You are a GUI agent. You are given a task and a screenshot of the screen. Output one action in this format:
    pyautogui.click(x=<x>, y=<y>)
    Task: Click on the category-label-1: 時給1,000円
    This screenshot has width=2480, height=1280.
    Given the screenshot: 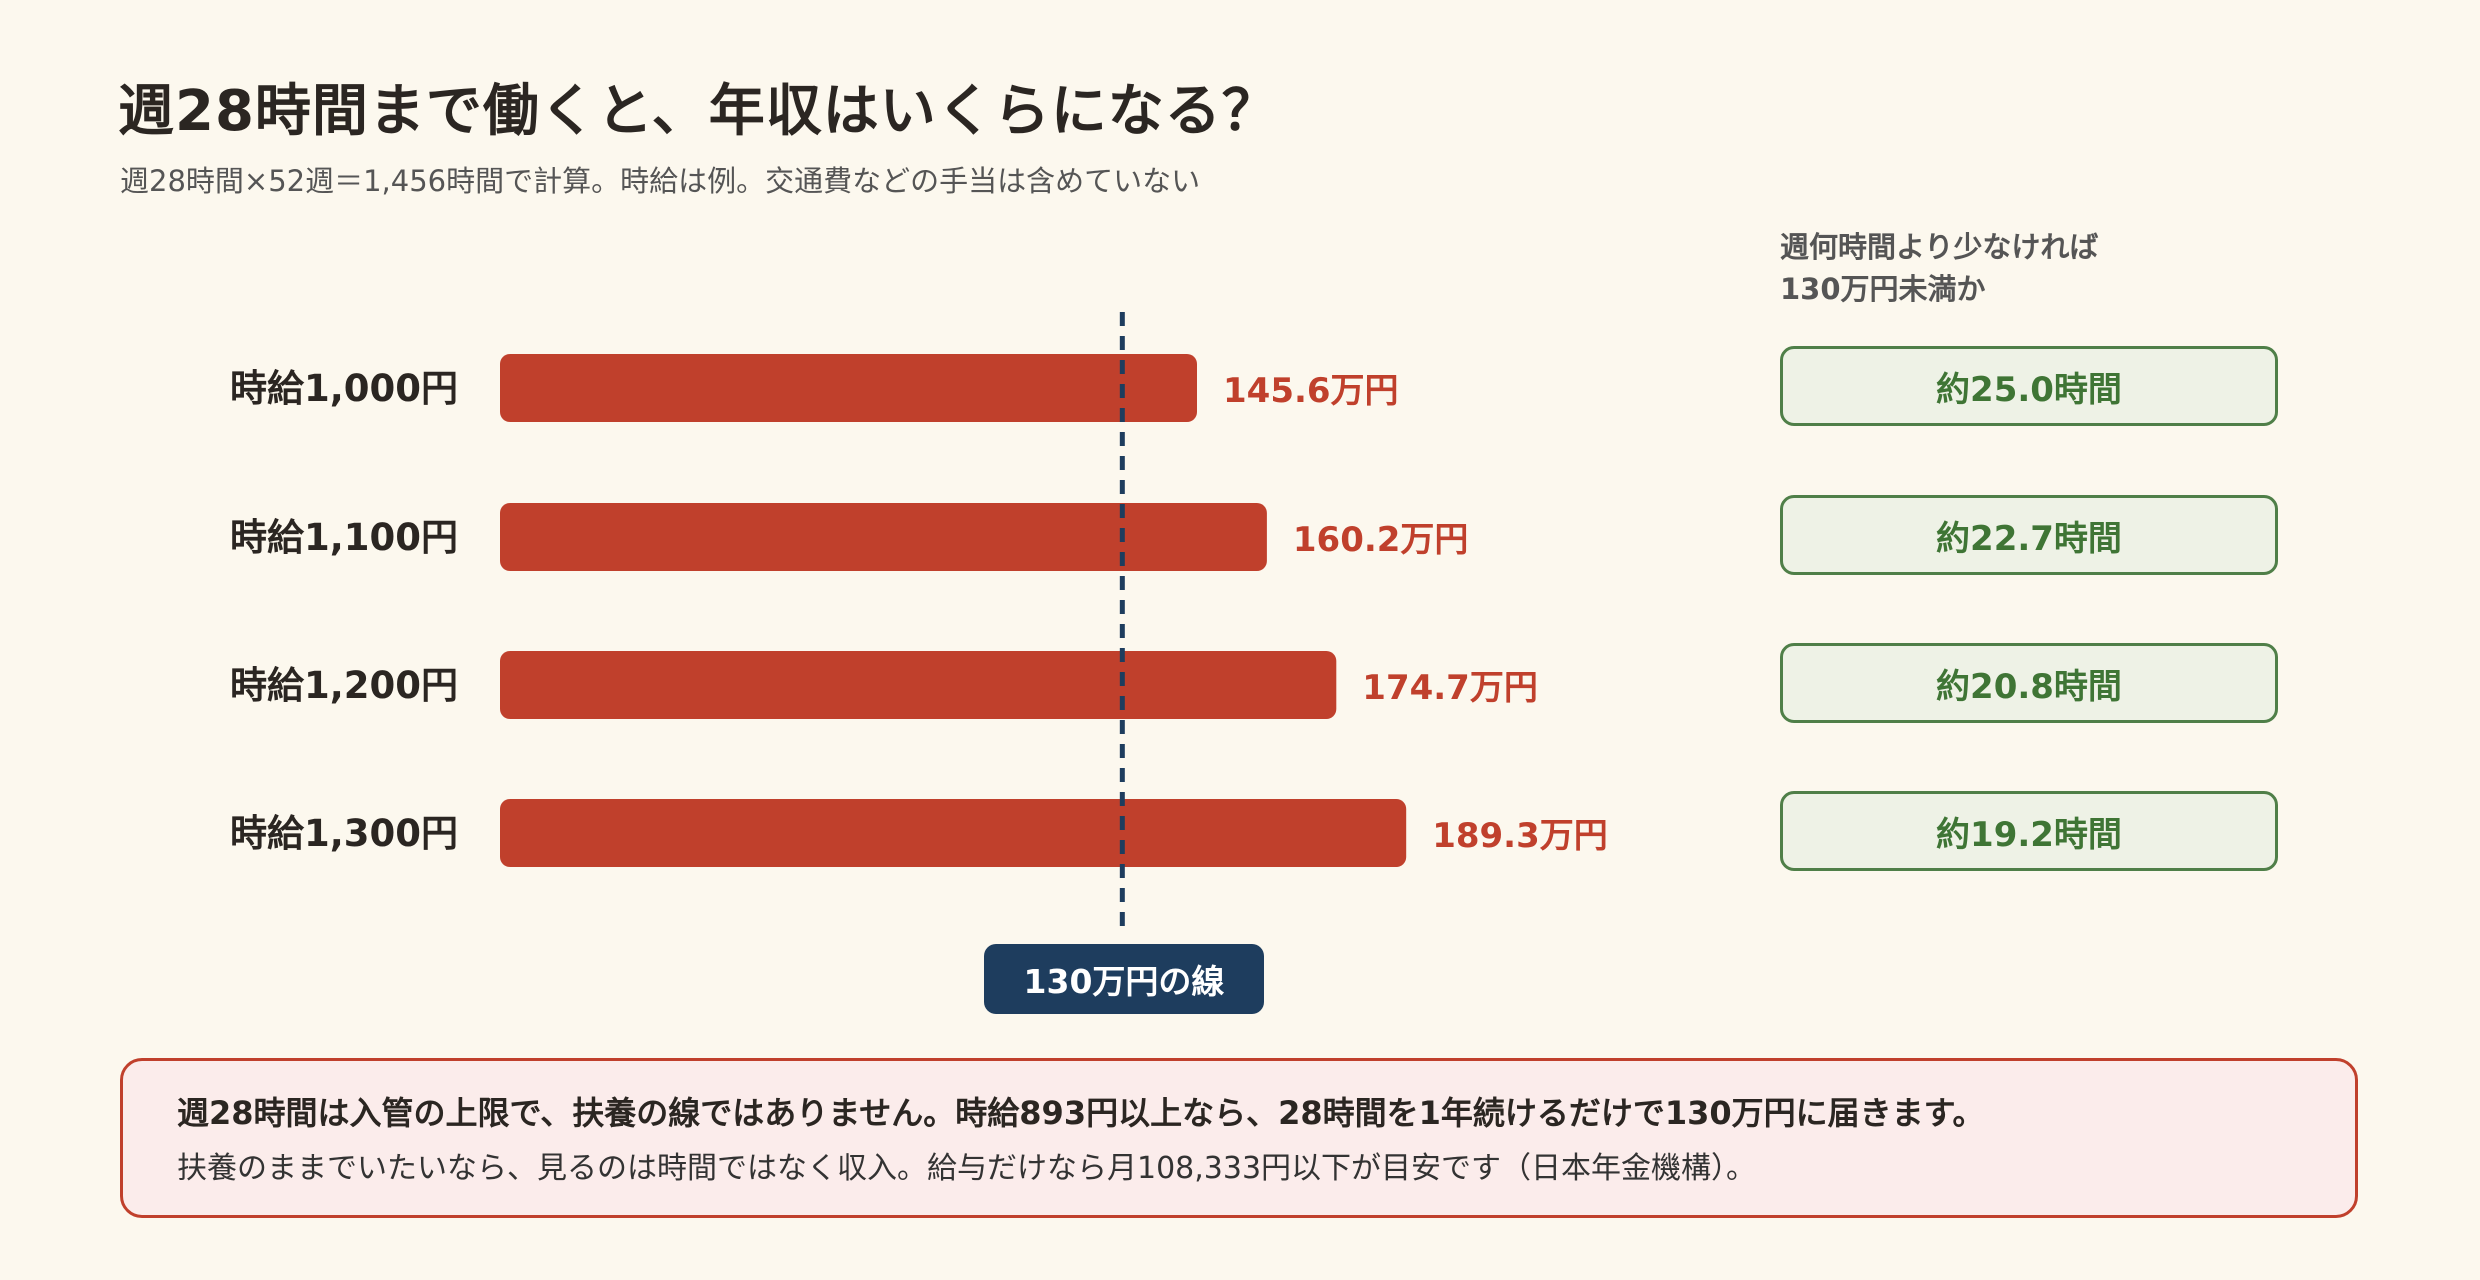 What is the action you would take?
    pyautogui.click(x=344, y=388)
    